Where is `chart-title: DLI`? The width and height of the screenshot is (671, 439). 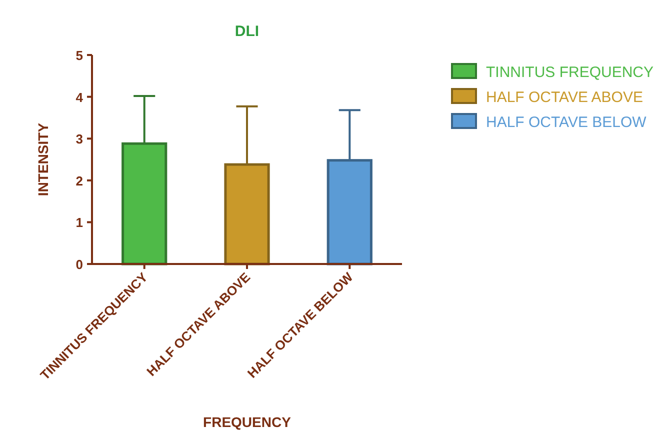 chart-title: DLI is located at coordinates (247, 31).